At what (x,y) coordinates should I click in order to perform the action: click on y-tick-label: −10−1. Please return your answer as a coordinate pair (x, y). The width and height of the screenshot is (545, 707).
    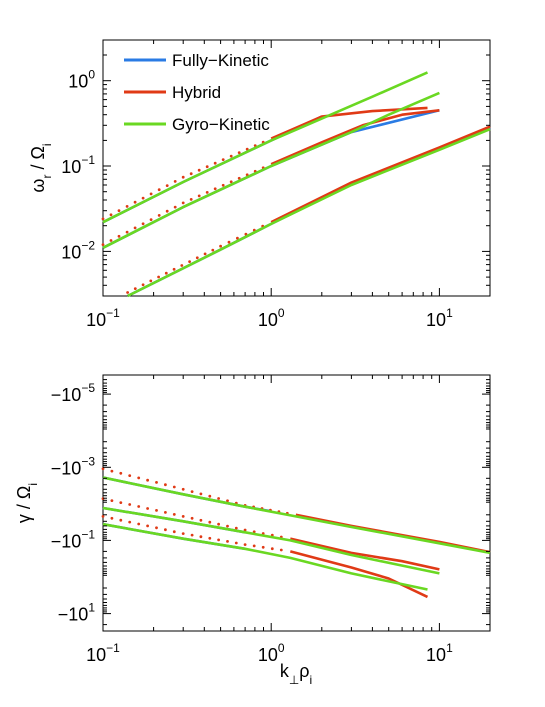
    Looking at the image, I should click on (73, 539).